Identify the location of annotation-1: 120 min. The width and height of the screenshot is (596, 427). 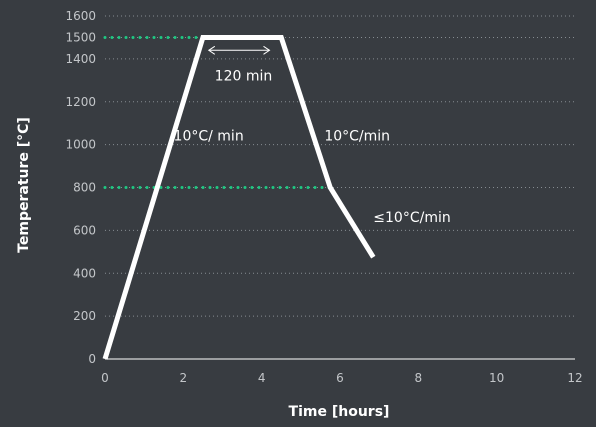
(244, 76).